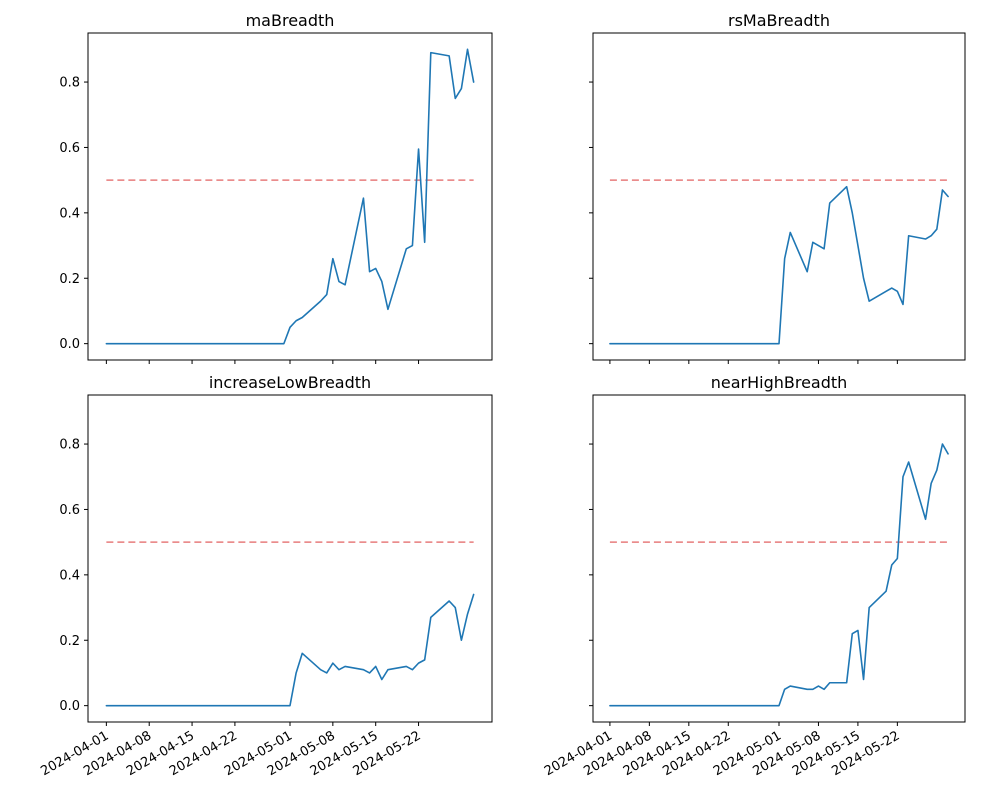 The height and width of the screenshot is (800, 1000). What do you see at coordinates (779, 20) in the screenshot?
I see `chart-title-rs-ma-breadth: rsMaBreadth` at bounding box center [779, 20].